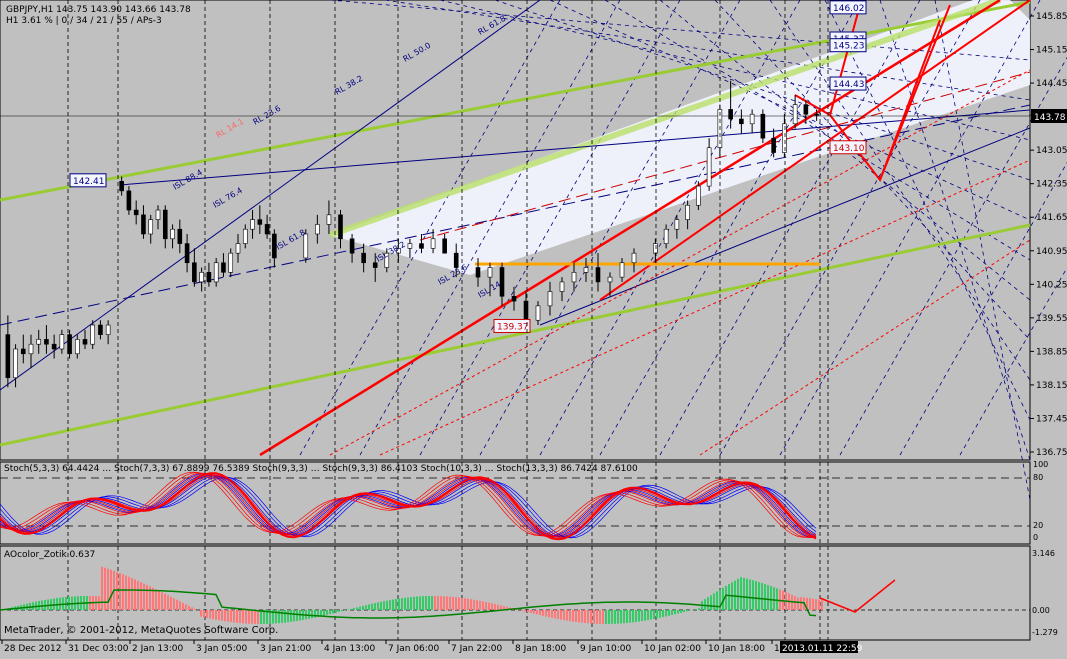  I want to click on time-tick-label: 8 Jan 18:00, so click(541, 649).